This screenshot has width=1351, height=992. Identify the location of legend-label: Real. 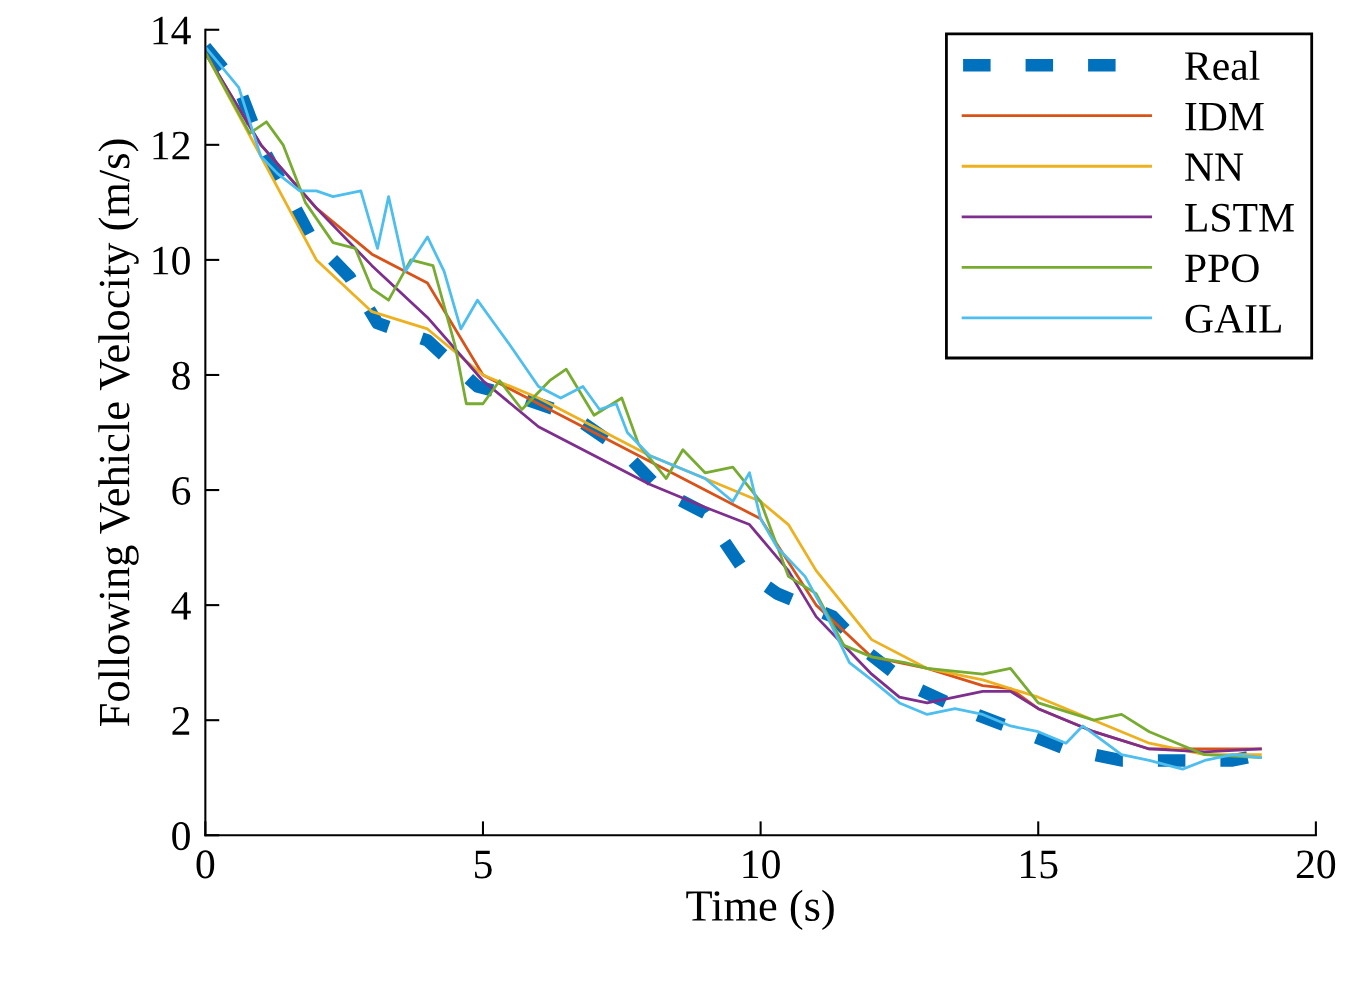
(1222, 65).